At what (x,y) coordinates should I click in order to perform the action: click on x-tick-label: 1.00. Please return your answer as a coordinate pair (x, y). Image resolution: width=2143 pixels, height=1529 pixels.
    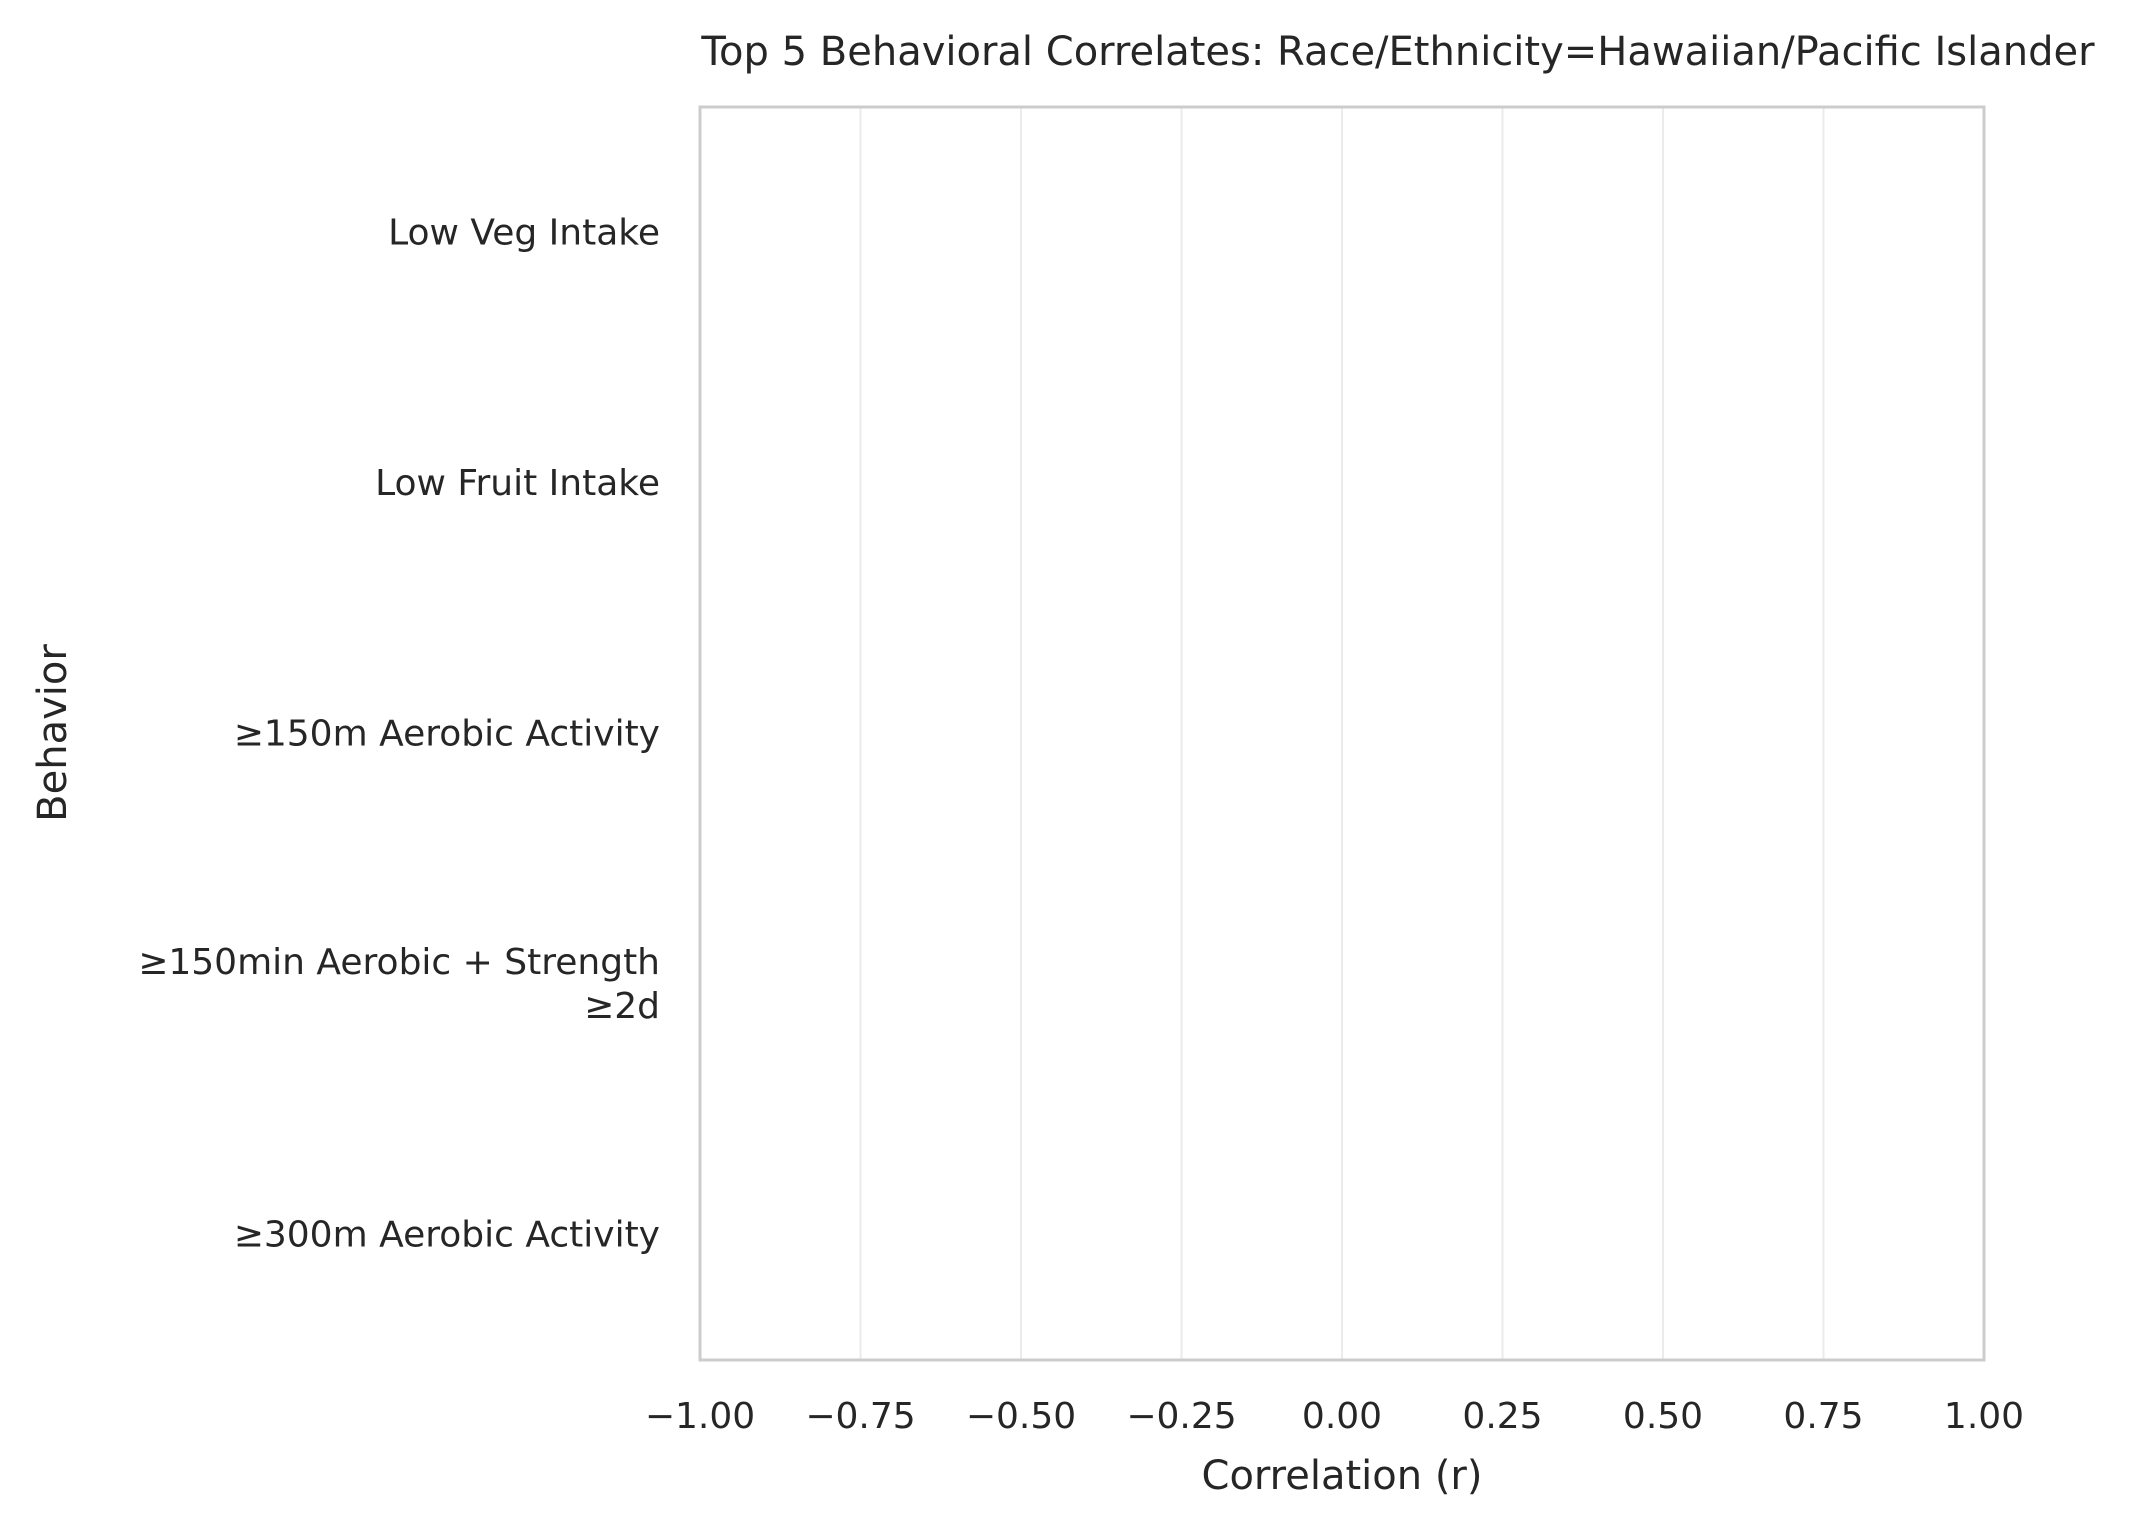
    Looking at the image, I should click on (1984, 1416).